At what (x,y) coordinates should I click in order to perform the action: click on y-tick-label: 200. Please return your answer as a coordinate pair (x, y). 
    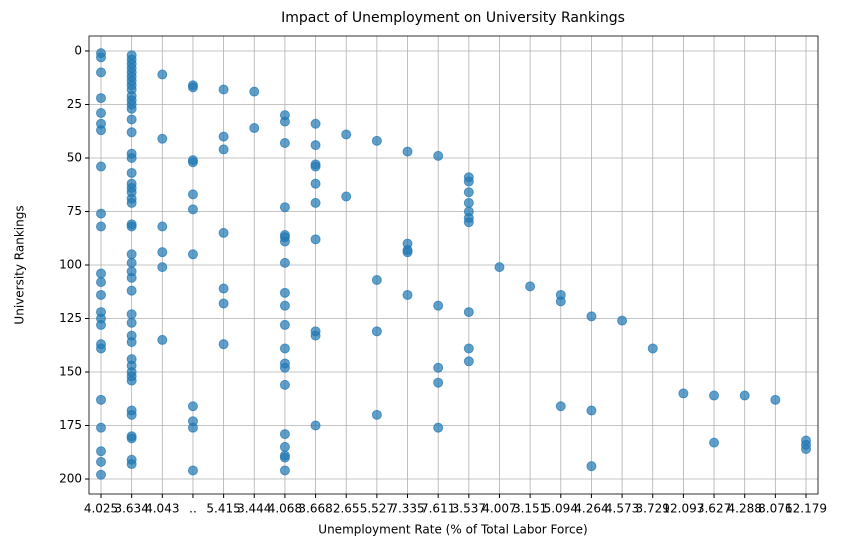
    Looking at the image, I should click on (70, 479).